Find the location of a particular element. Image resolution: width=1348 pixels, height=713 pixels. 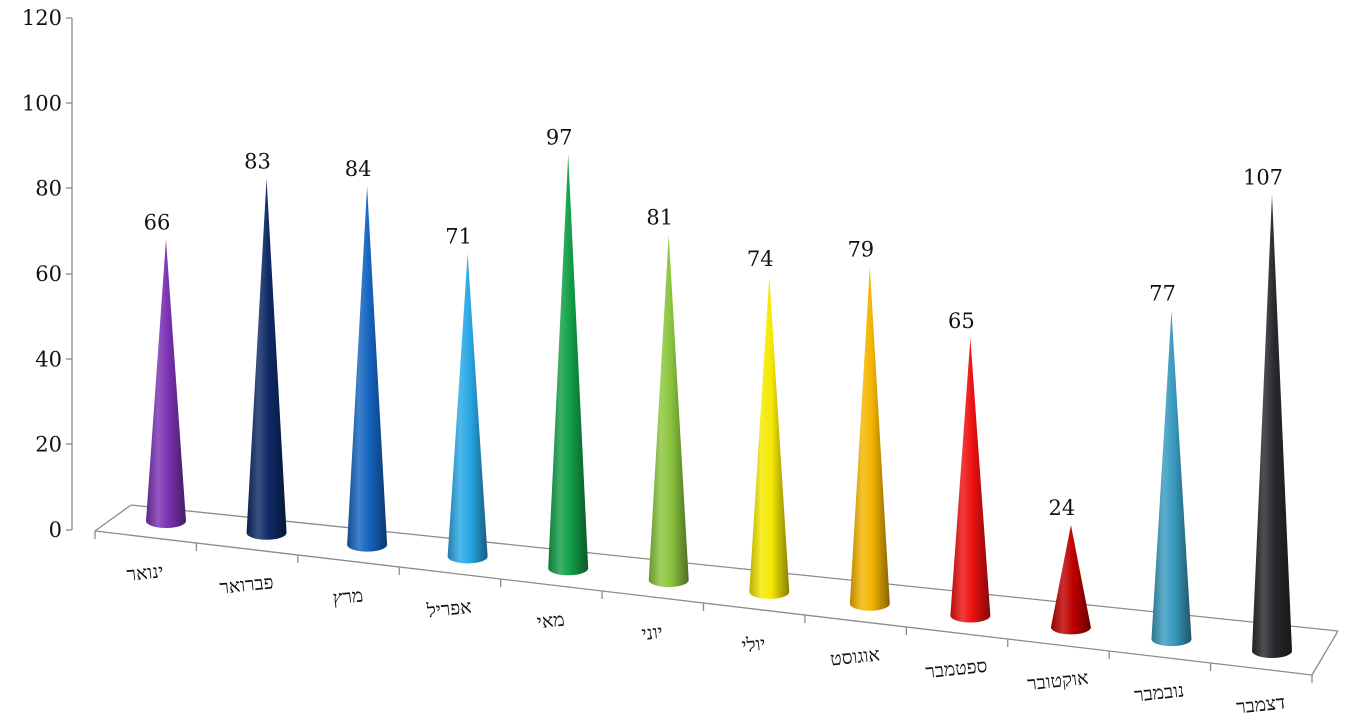

data-label: 97 is located at coordinates (559, 137).